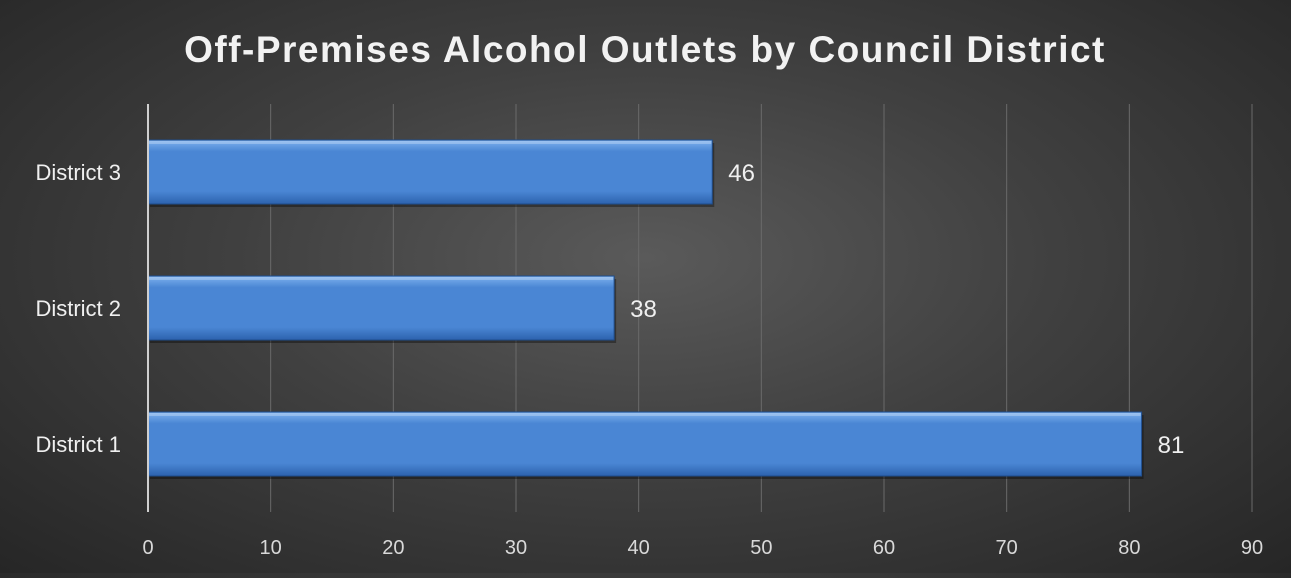 This screenshot has height=578, width=1291. Describe the element at coordinates (639, 548) in the screenshot. I see `x-tick-label-40: 40` at that location.